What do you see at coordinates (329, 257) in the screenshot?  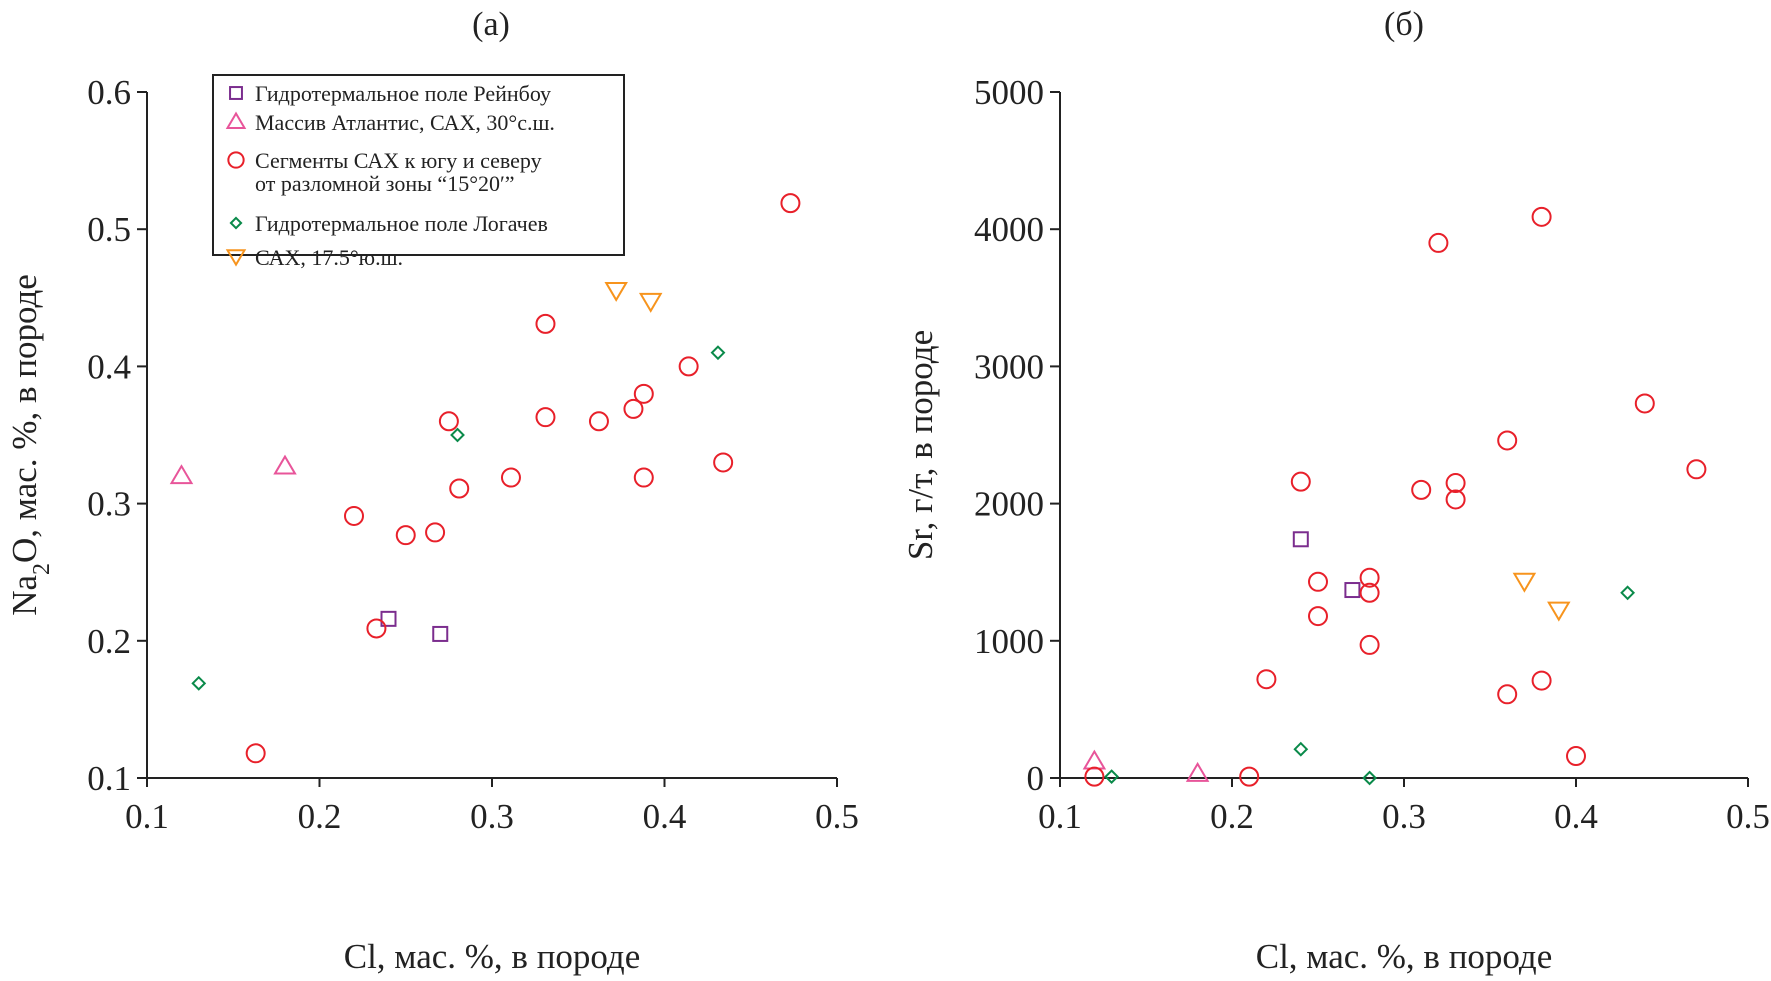 I see `legend-label: САХ, 17.5°ю.ш.` at bounding box center [329, 257].